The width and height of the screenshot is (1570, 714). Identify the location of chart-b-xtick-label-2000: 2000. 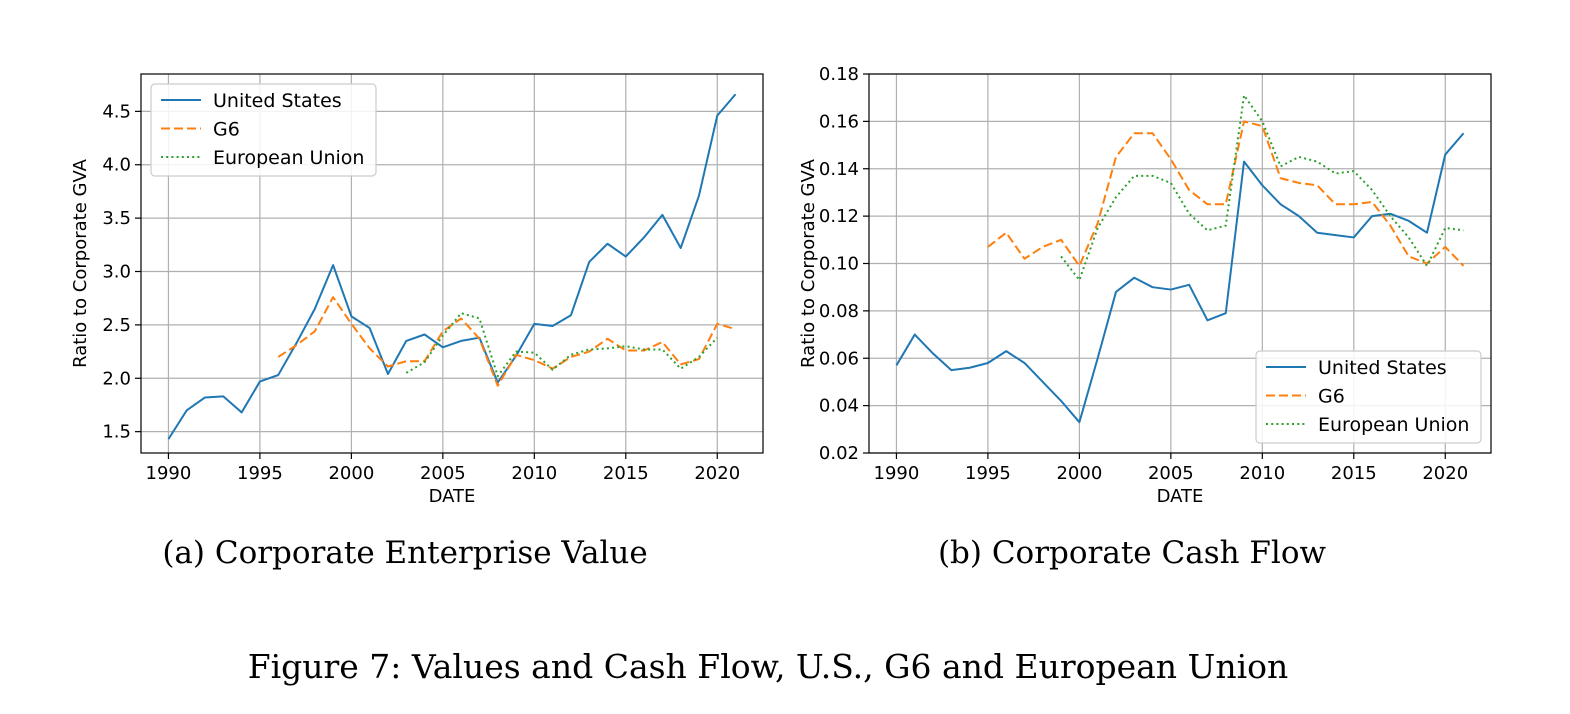
(1079, 473).